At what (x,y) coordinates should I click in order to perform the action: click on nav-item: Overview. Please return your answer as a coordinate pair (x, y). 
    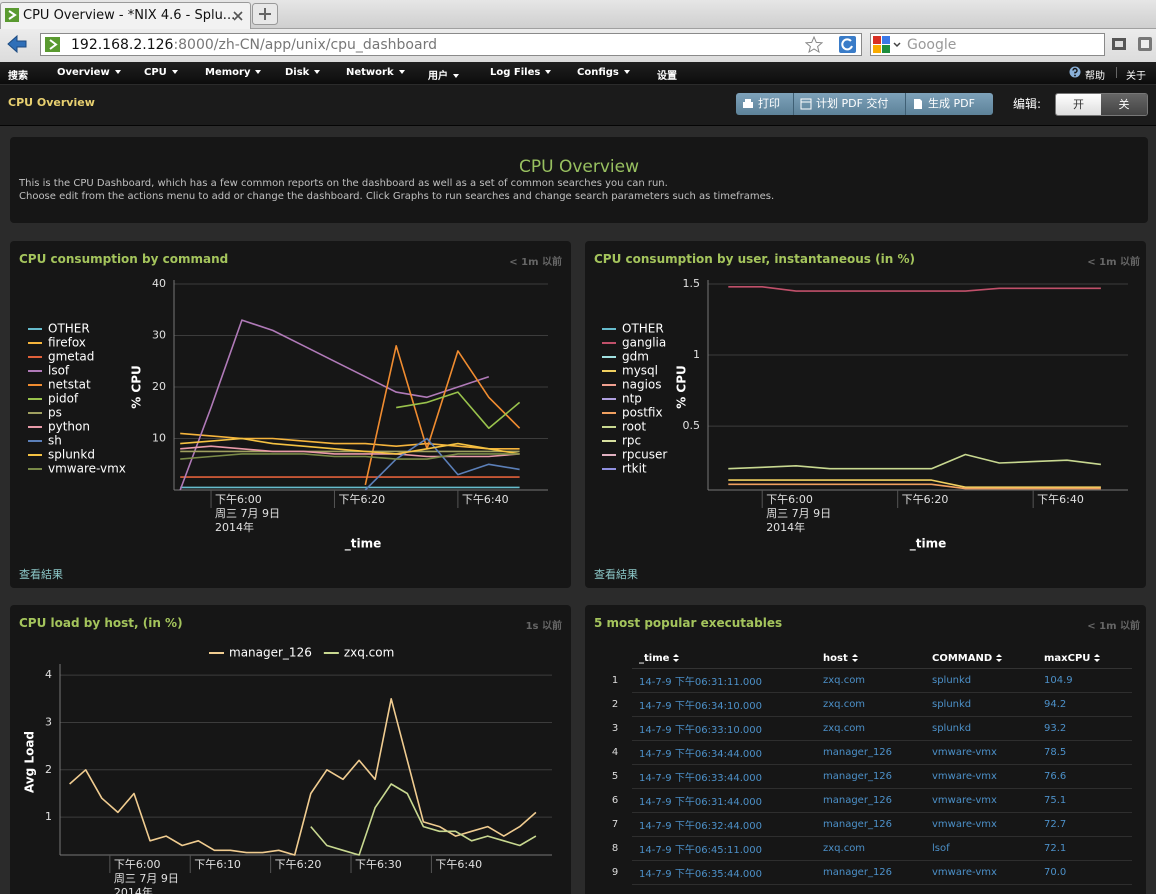
    Looking at the image, I should click on (89, 72).